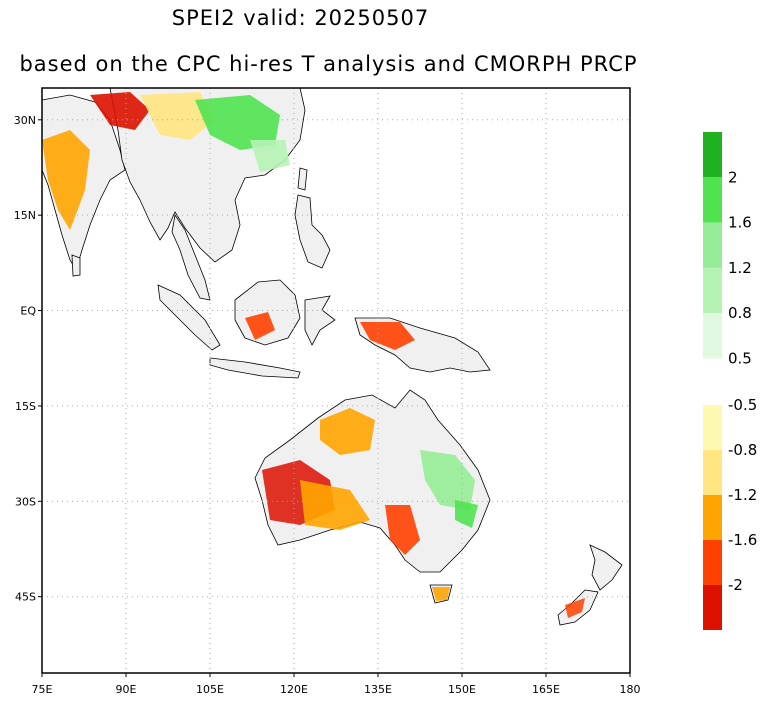 This screenshot has height=703, width=777. I want to click on colorbar-label: -1.2, so click(742, 495).